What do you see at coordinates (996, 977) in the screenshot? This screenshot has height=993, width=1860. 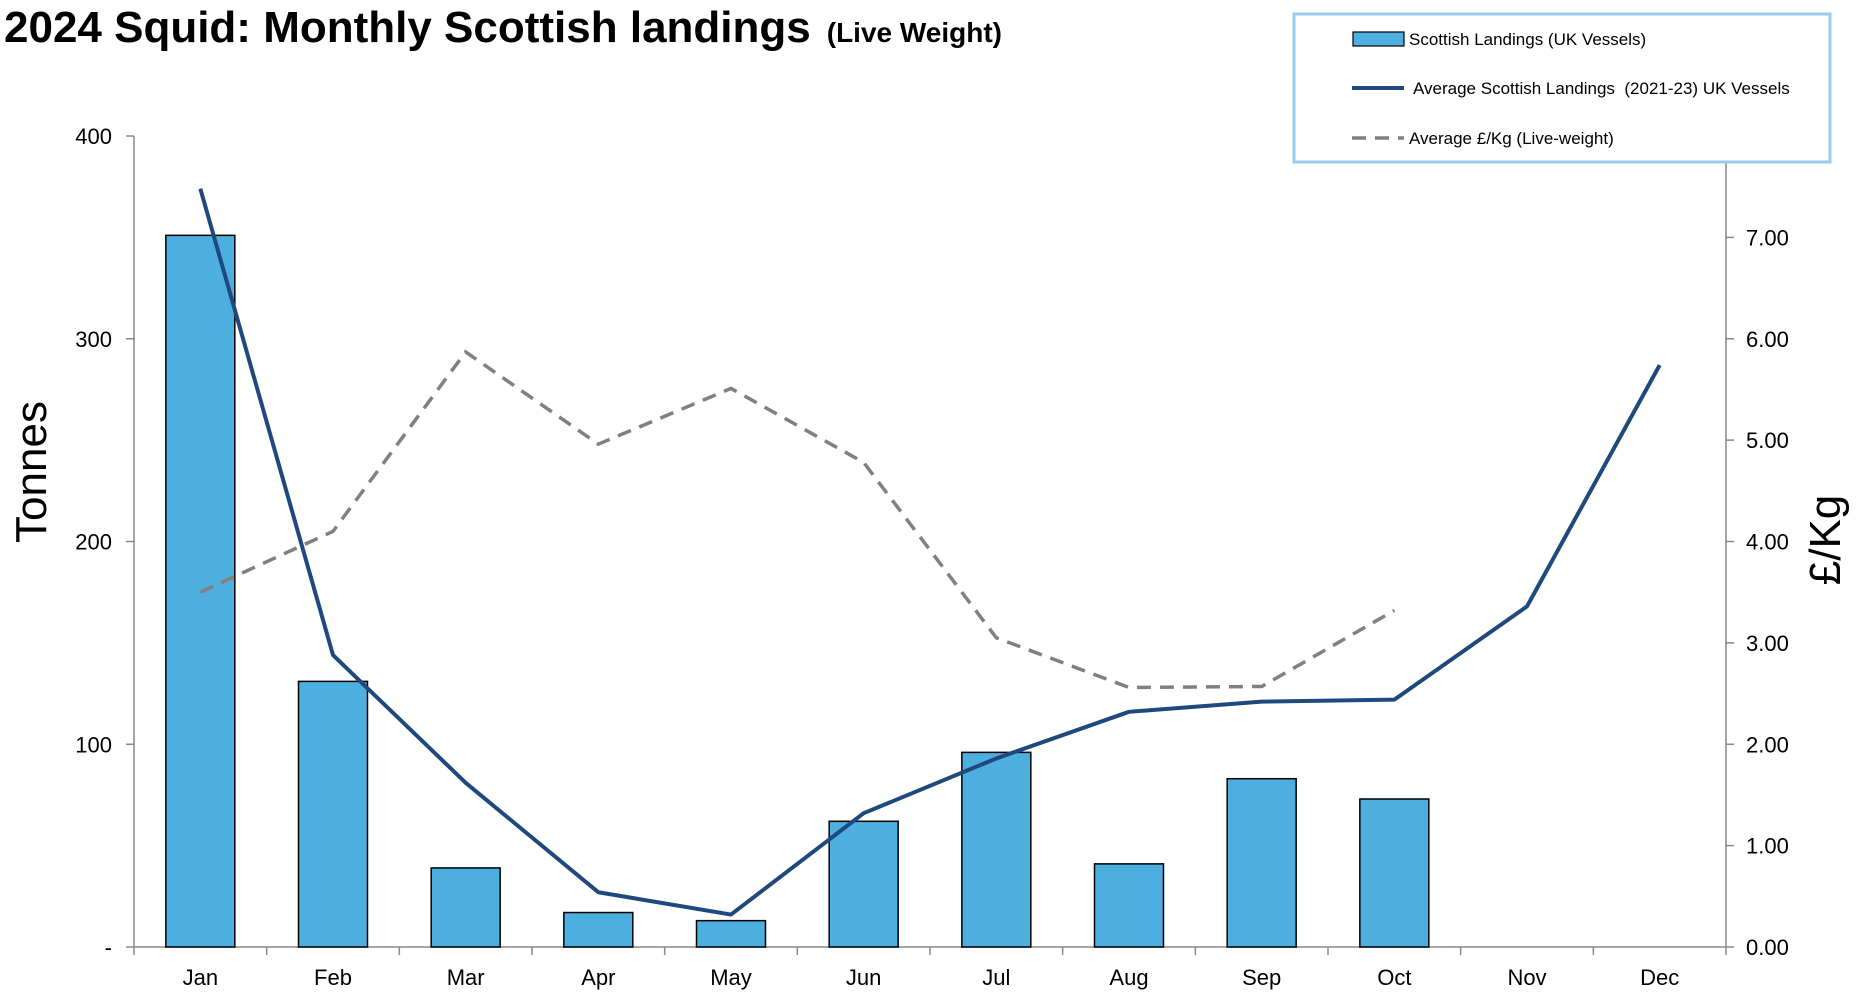 I see `x-tick-label: Jul` at bounding box center [996, 977].